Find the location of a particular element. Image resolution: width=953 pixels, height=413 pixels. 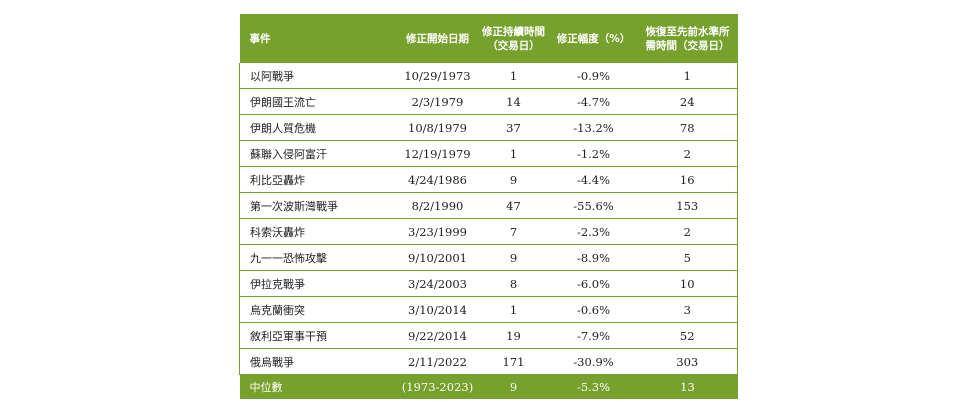

magnitude-cell: -1.2% is located at coordinates (593, 153).